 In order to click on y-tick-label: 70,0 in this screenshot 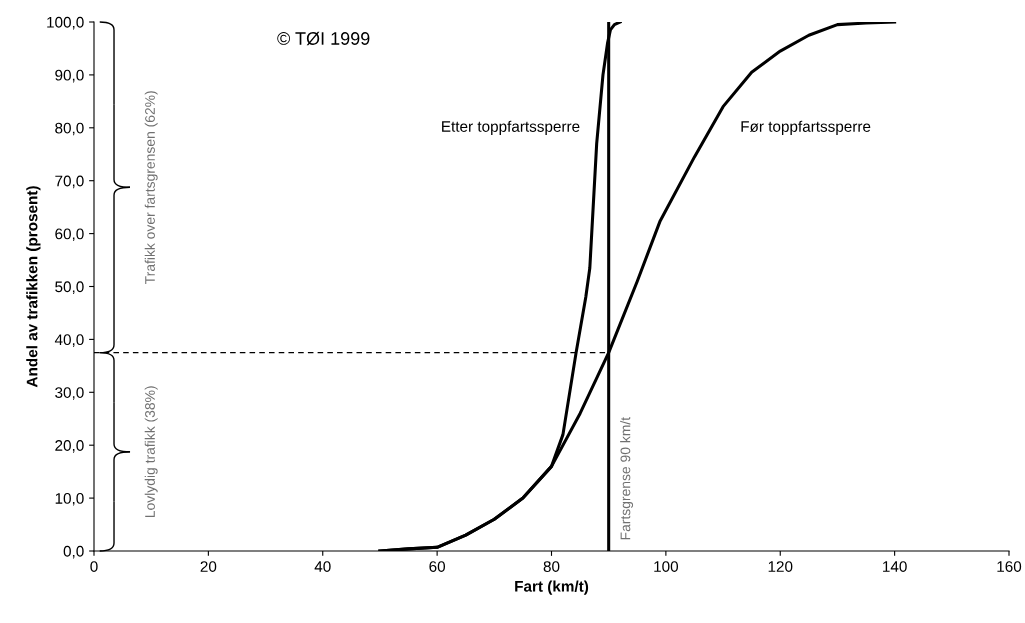, I will do `click(69, 182)`.